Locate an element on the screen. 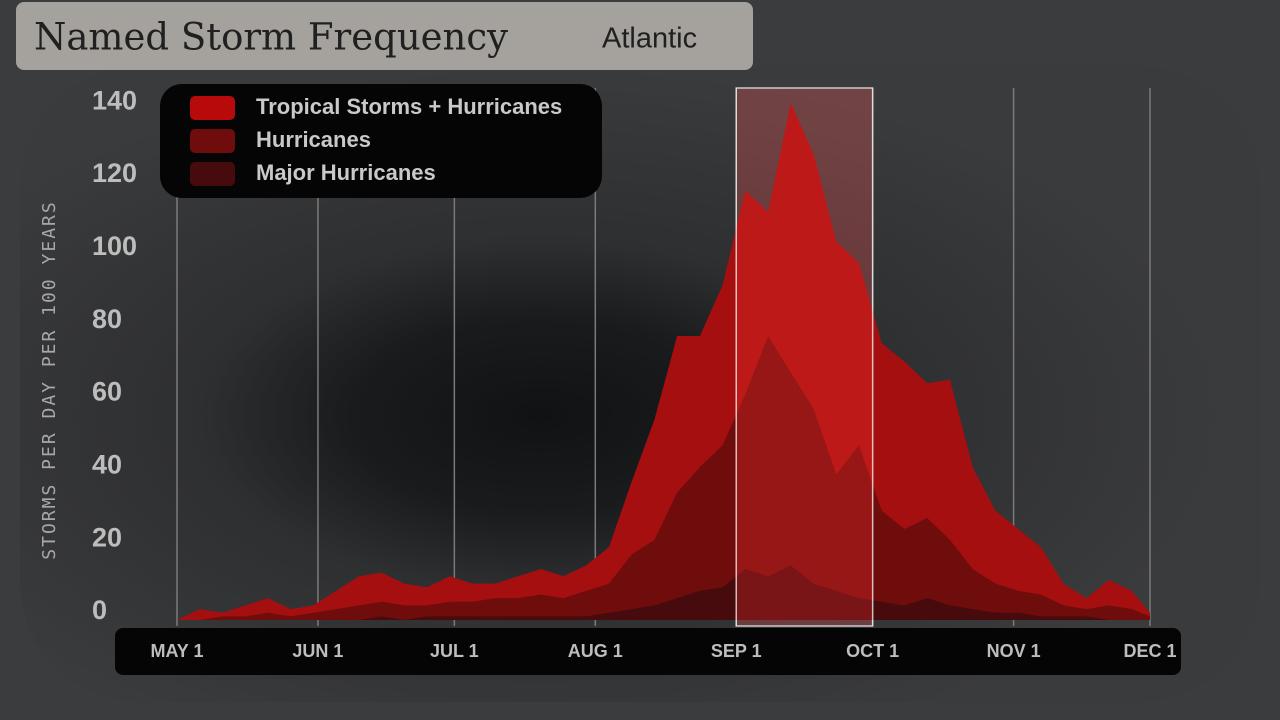  y-tick-label: 0 is located at coordinates (99, 610).